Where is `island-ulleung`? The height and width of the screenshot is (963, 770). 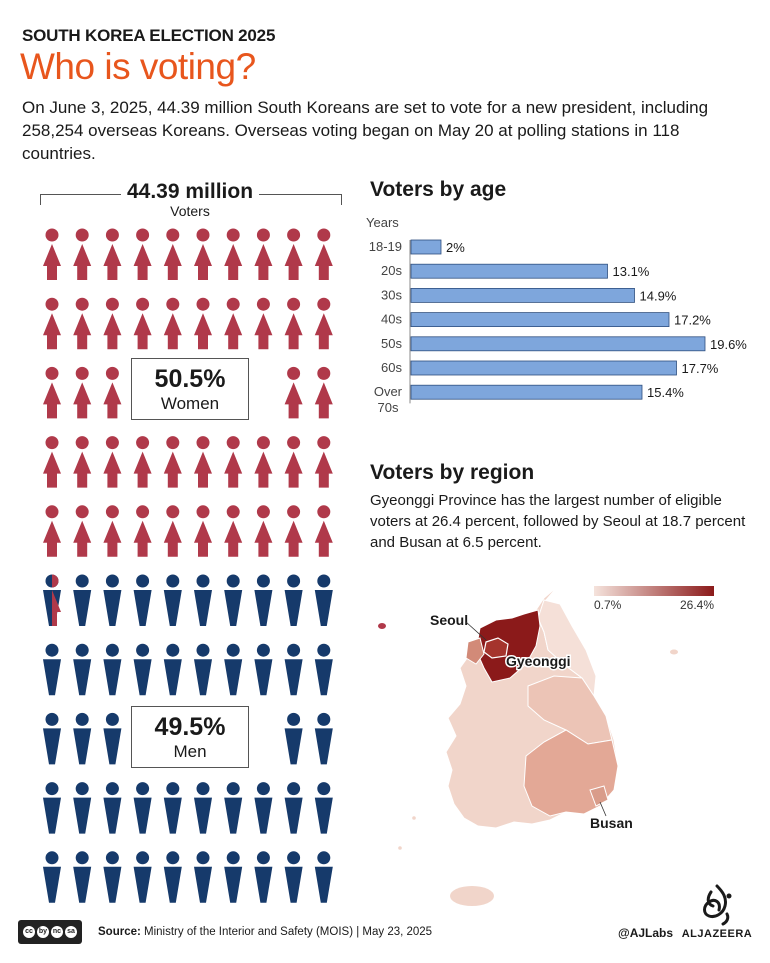 island-ulleung is located at coordinates (674, 652).